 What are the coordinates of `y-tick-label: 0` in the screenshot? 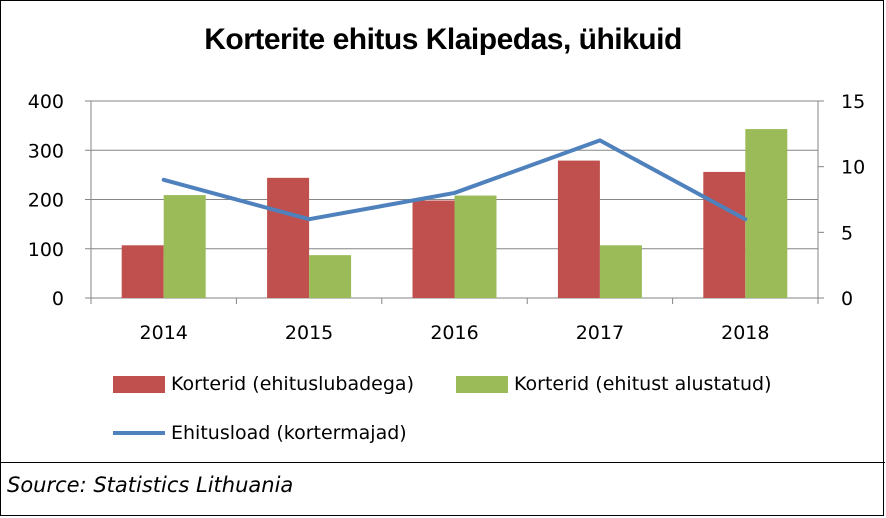 It's located at (58, 299).